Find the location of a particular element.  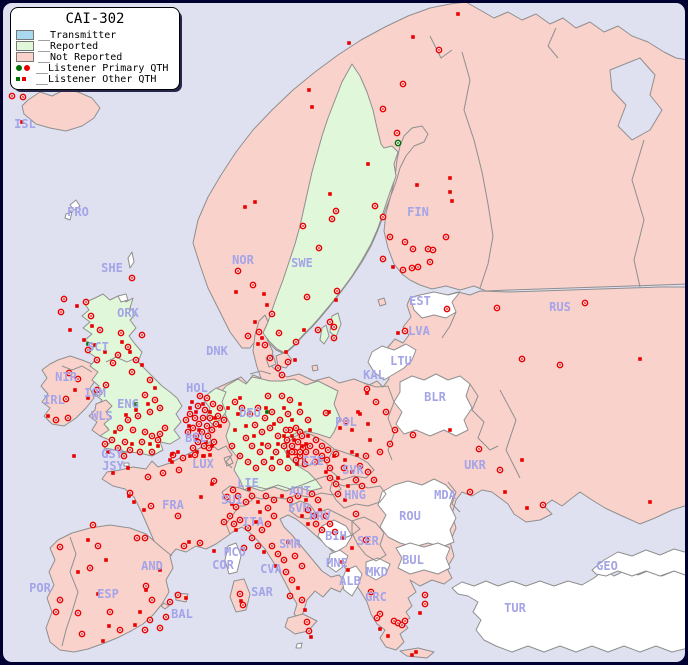

country-label-bul: BUL is located at coordinates (413, 560).